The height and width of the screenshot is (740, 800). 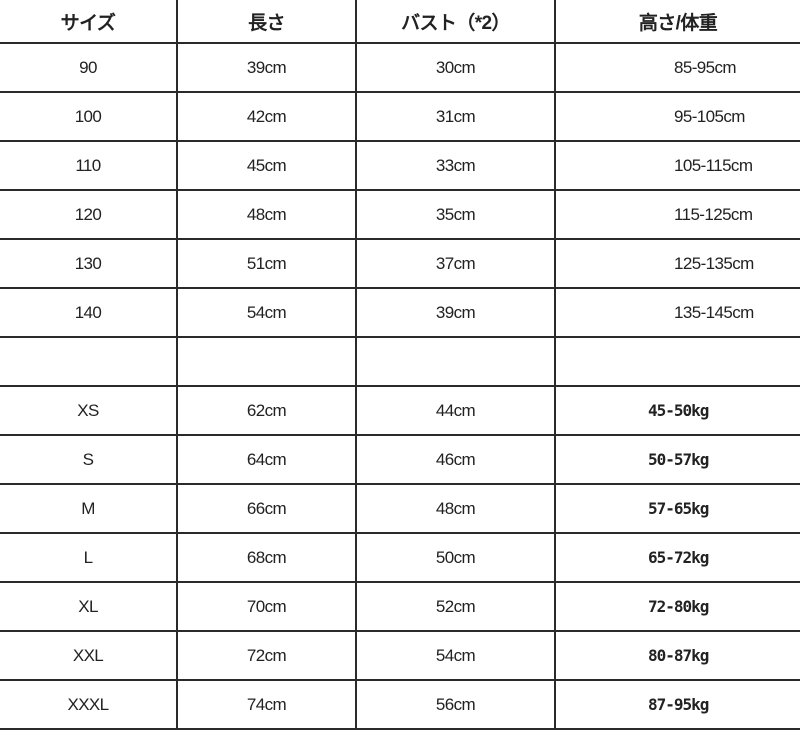 What do you see at coordinates (455, 557) in the screenshot?
I see `bust-cell: 50cm` at bounding box center [455, 557].